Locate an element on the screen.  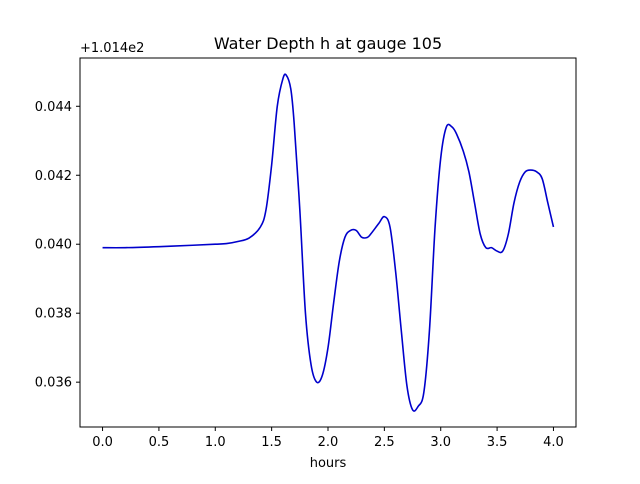
x-tick-label: 3.5 is located at coordinates (497, 442).